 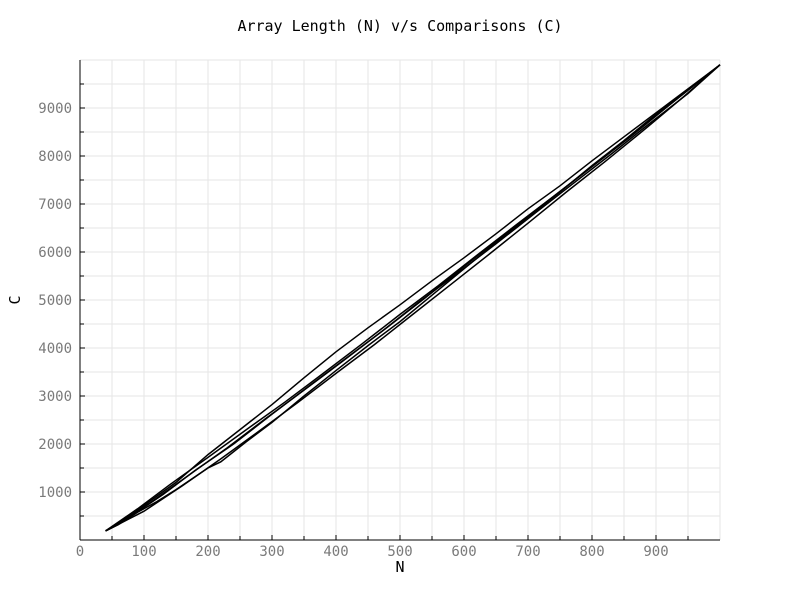 I want to click on y-axis-label: C, so click(x=15, y=299).